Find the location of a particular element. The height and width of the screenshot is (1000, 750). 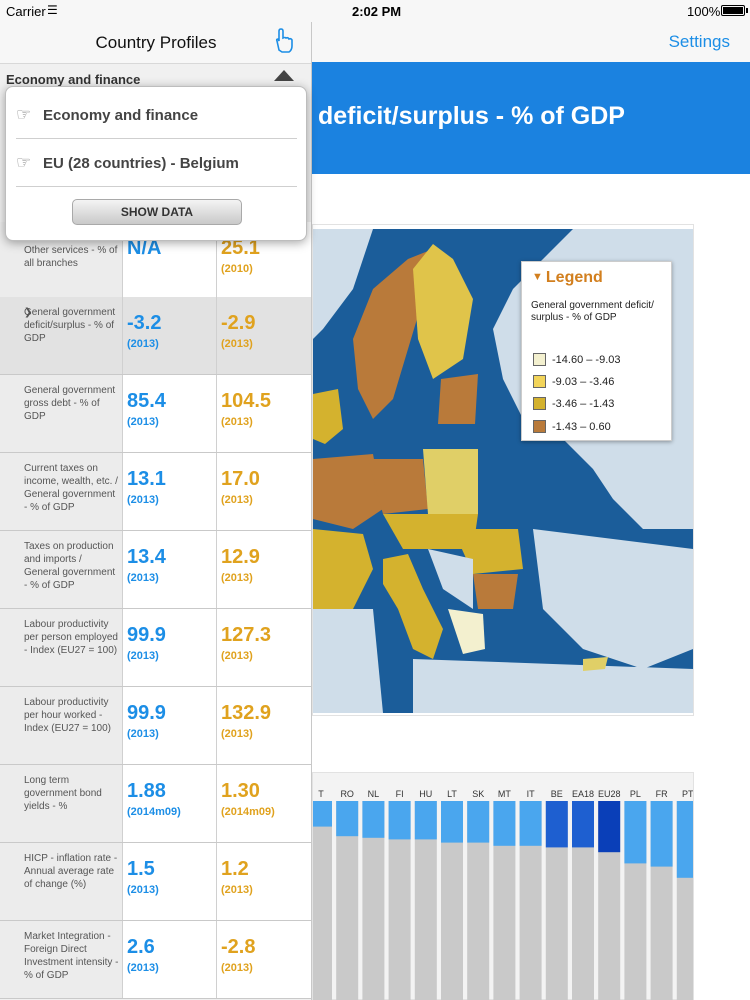

carrier-label: Carrier is located at coordinates (26, 11).